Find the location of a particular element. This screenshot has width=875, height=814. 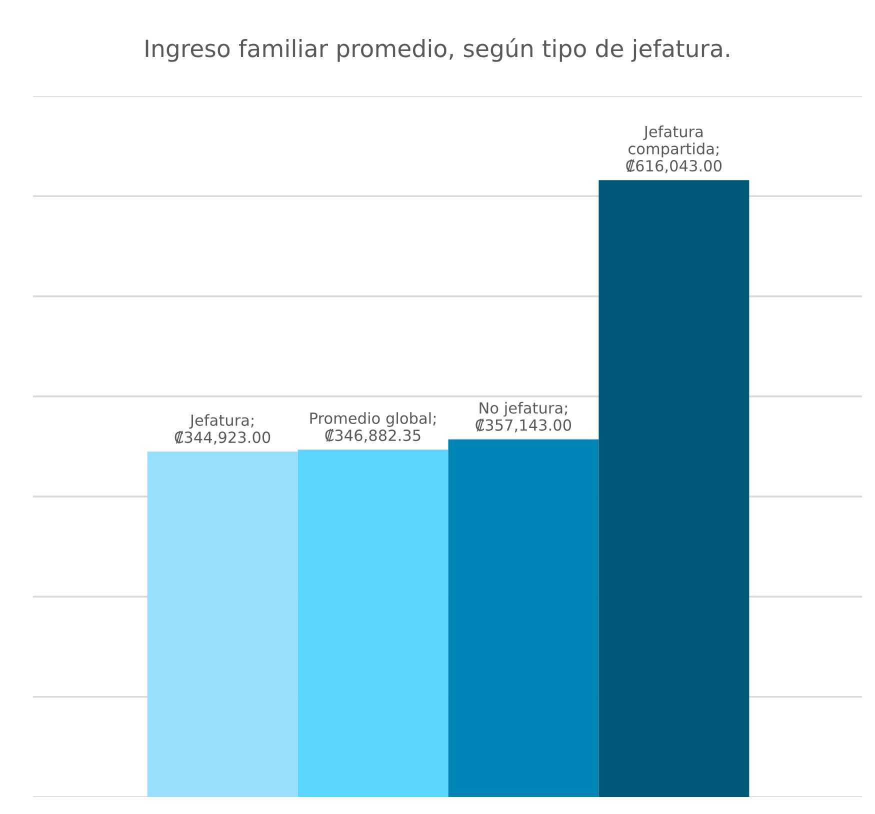

data-label: Promedio global; ₡346,882.35 is located at coordinates (373, 427).